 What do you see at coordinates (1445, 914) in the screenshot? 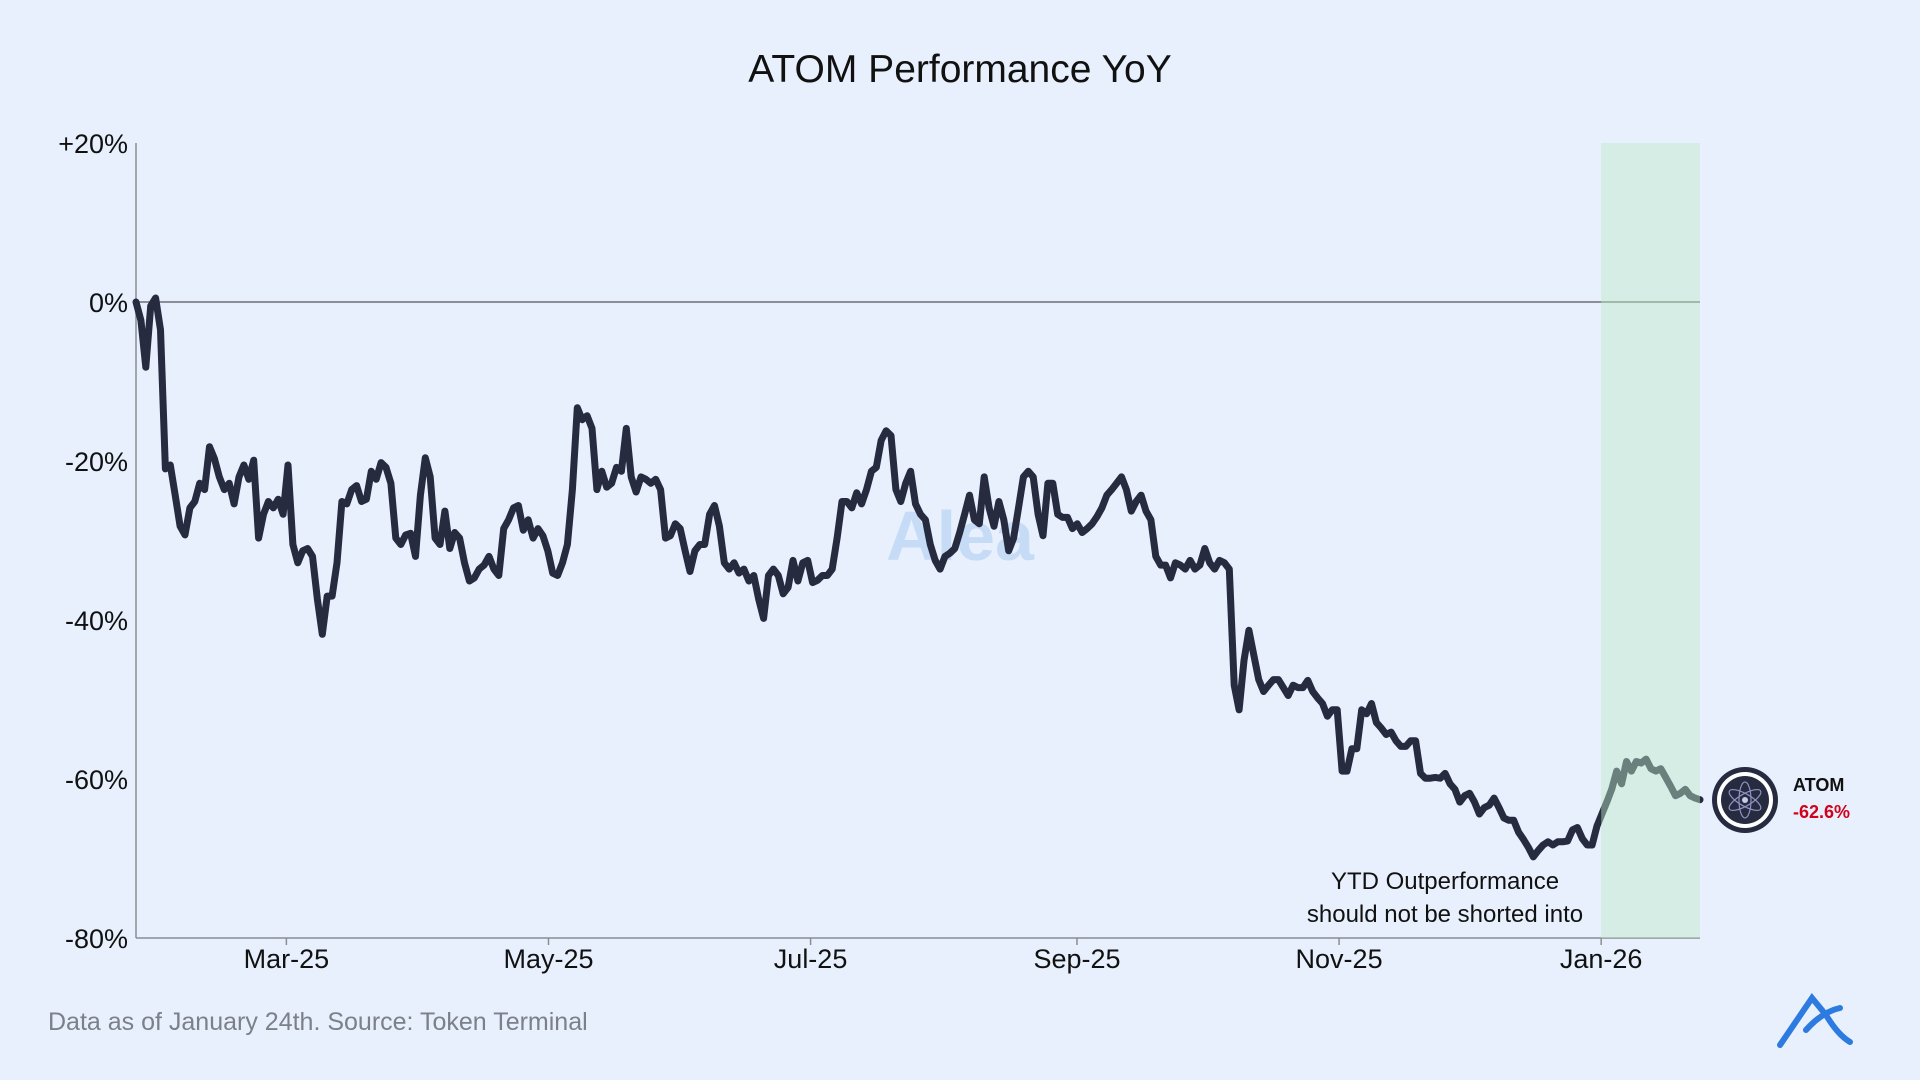
I see `annotation-line-2: should not be shorted into` at bounding box center [1445, 914].